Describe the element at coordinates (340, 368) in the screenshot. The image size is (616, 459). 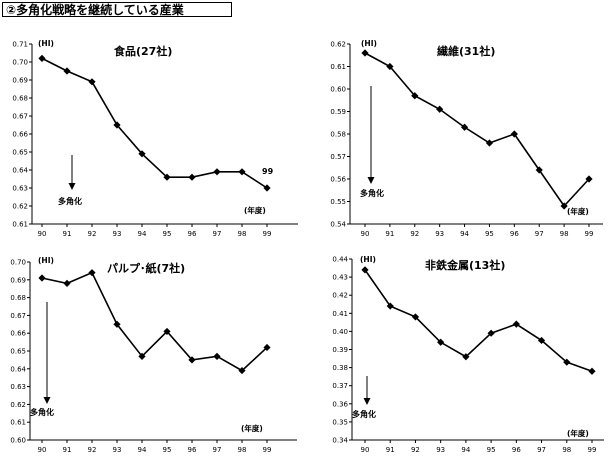
I see `y-tick-label: 0.38` at that location.